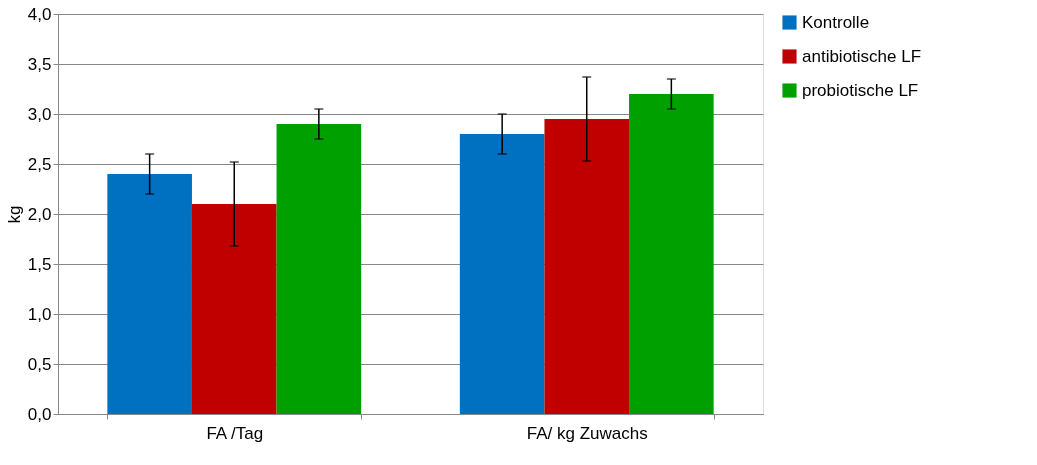 The height and width of the screenshot is (465, 1037). I want to click on x-tick-label: FA /Tag, so click(235, 433).